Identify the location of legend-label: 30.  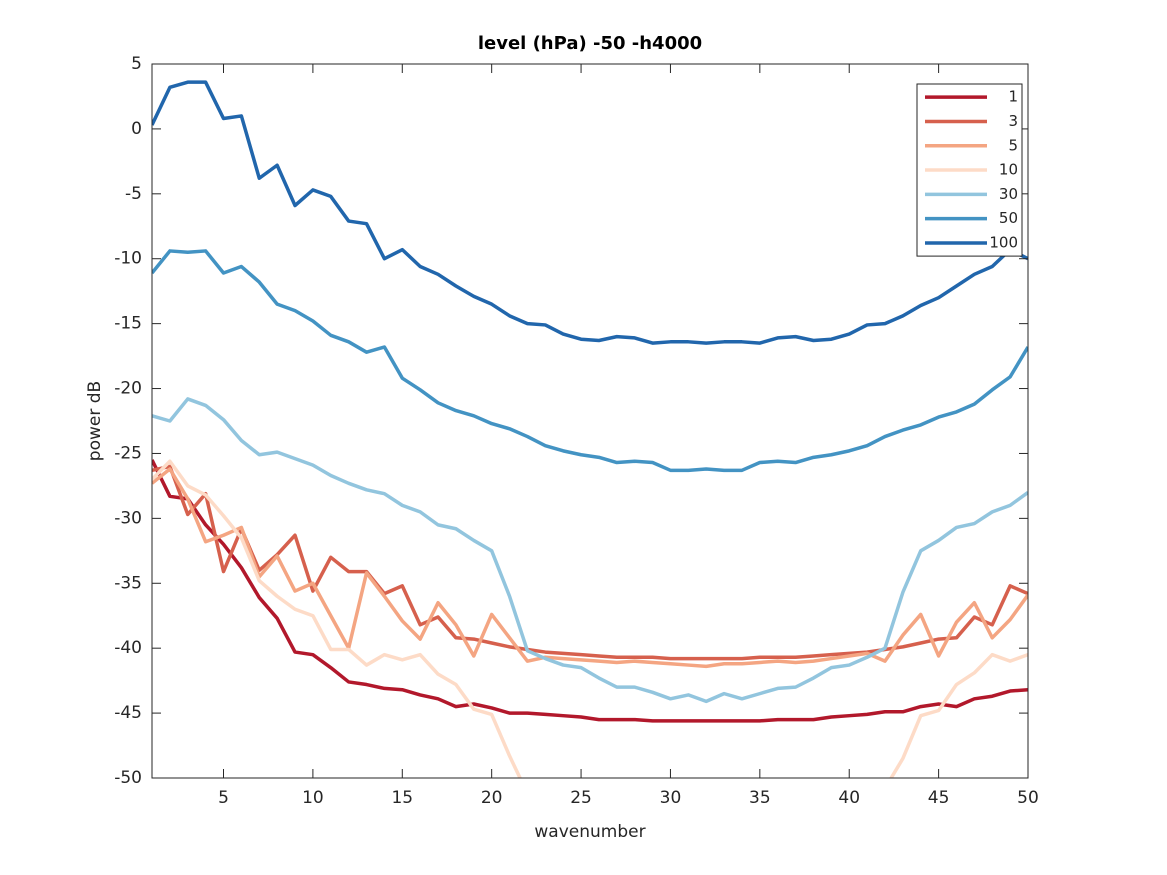
(1008, 194).